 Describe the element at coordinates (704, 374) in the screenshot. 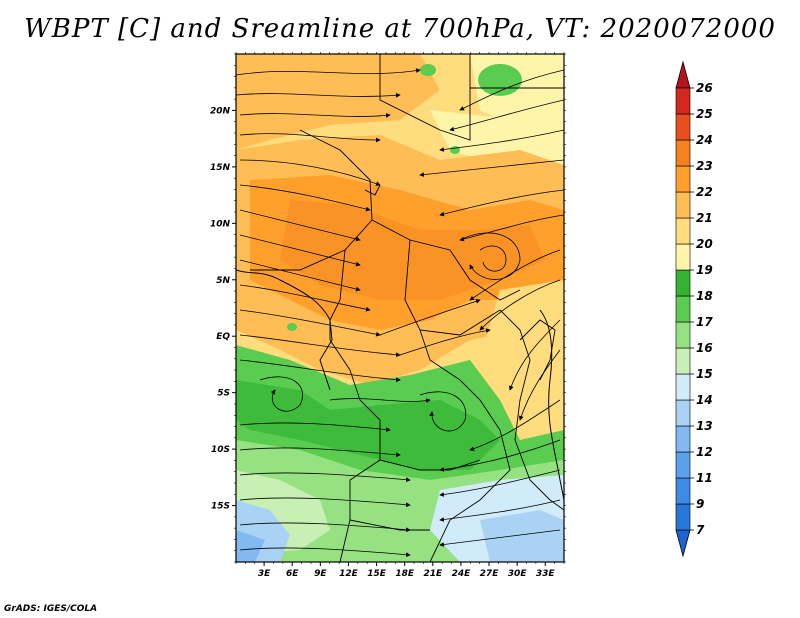

I see `colorbar-label: 15` at that location.